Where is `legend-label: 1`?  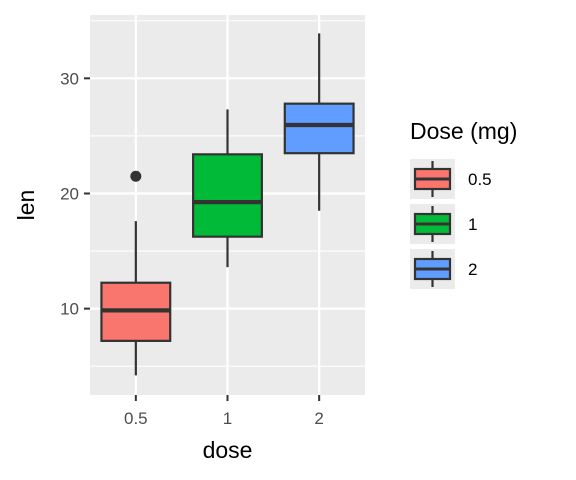 legend-label: 1 is located at coordinates (472, 224).